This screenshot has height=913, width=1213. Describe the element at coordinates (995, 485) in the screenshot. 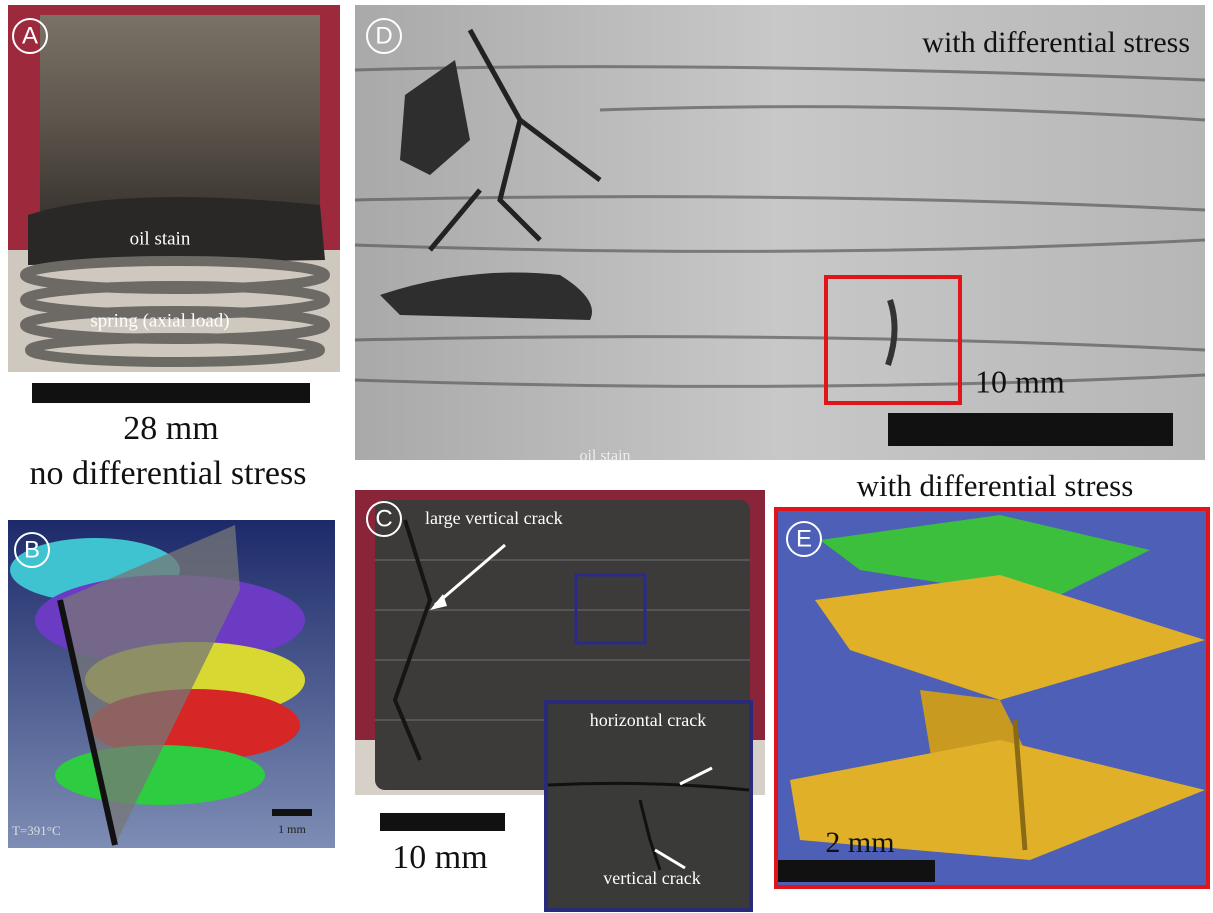

I see `caption: with differential stress` at that location.